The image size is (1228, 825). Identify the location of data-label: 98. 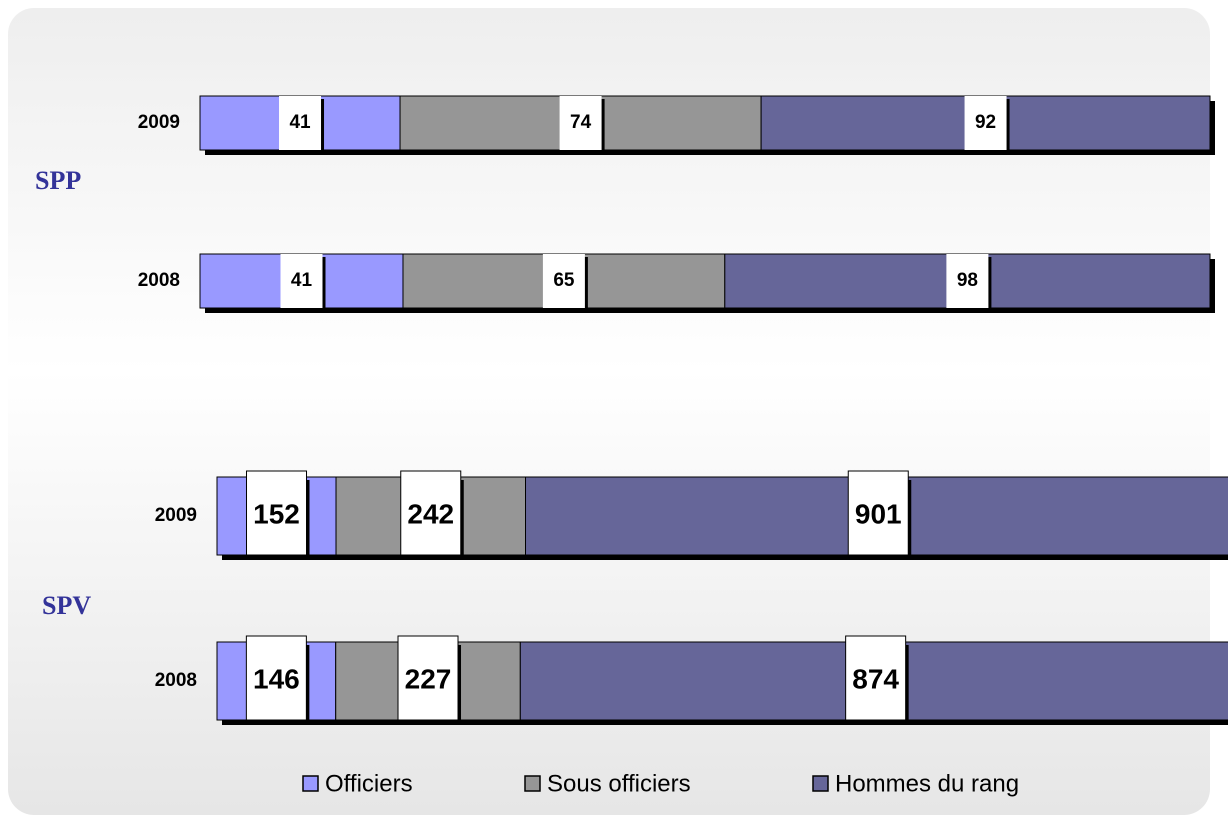
(967, 280).